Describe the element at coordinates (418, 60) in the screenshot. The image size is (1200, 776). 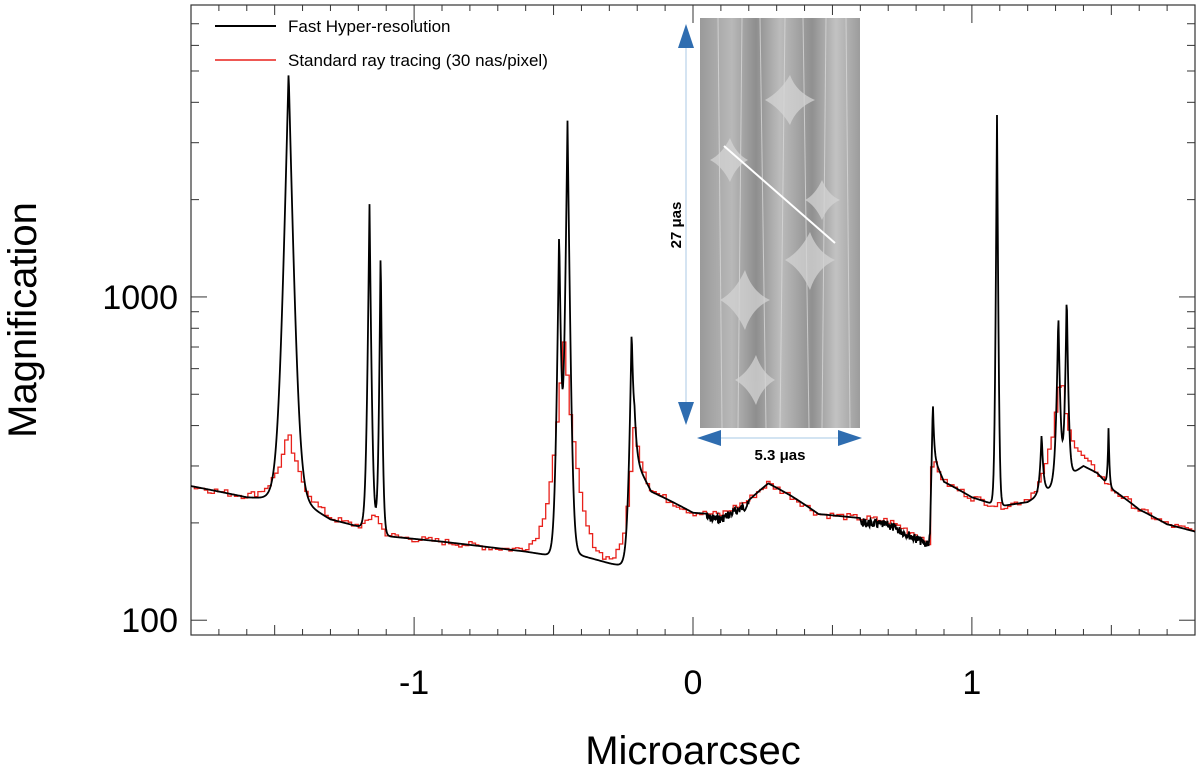
I see `legend-label-standard-ray-tracing: Standard ray tracing (30 nas/pixel)` at that location.